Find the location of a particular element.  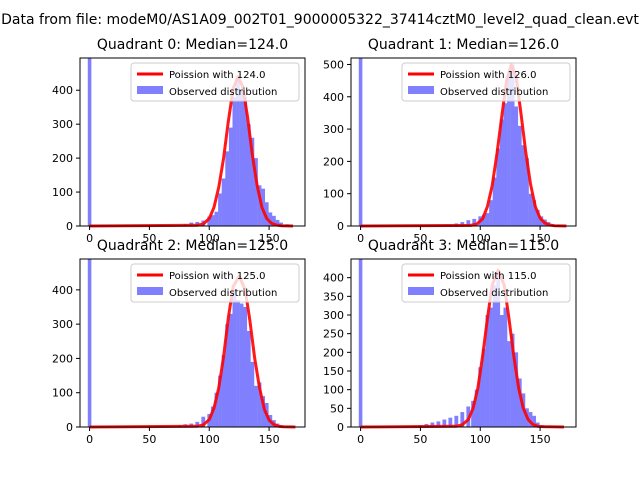

legend-box is located at coordinates (486, 82).